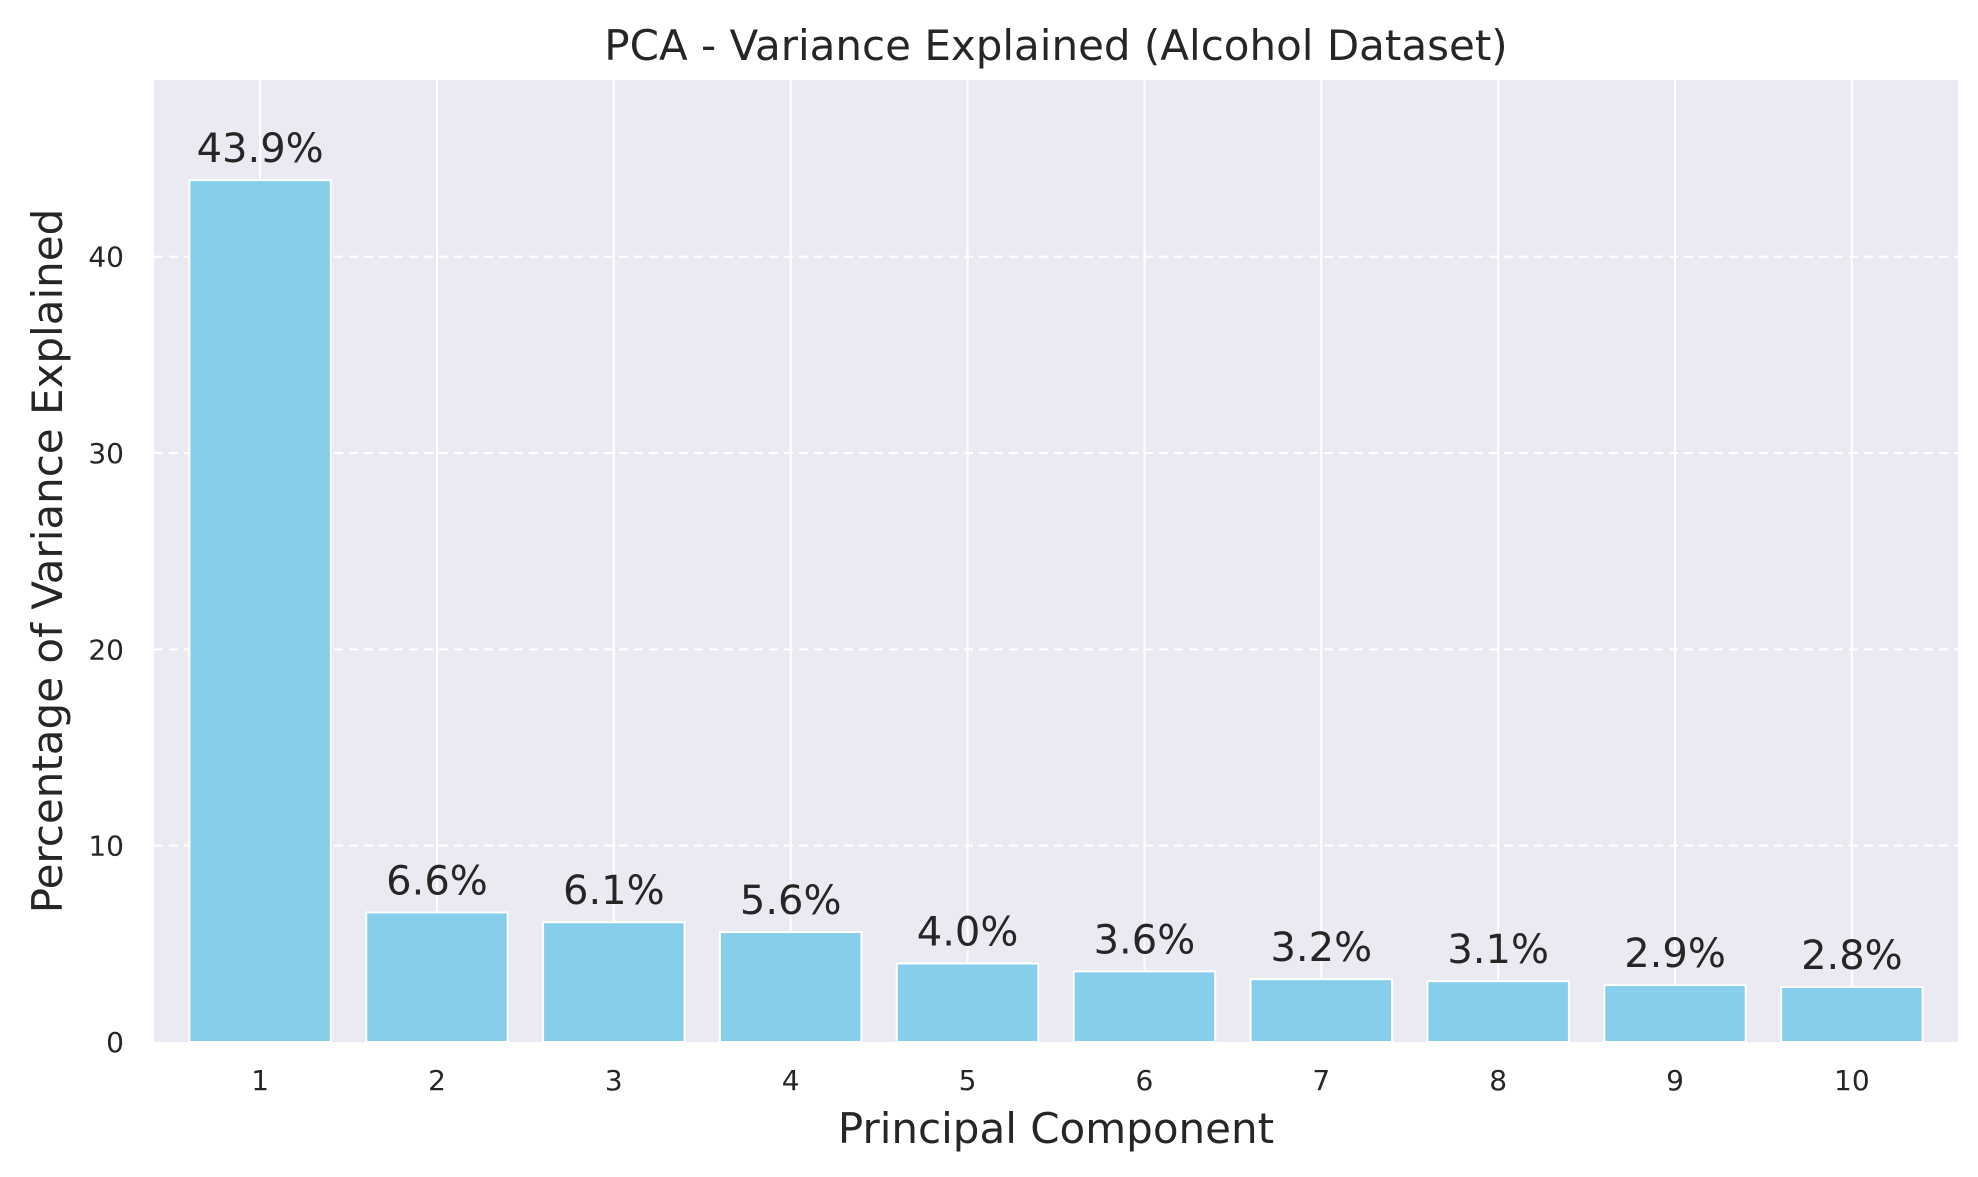 Image resolution: width=1978 pixels, height=1177 pixels. Describe the element at coordinates (115, 1042) in the screenshot. I see `y-tick-label: 0` at that location.